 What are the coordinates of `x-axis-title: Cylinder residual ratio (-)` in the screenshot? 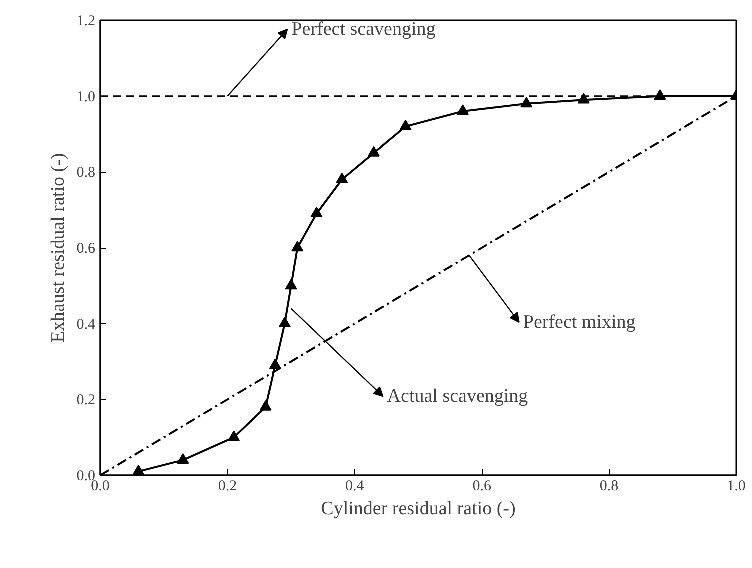 It's located at (418, 509).